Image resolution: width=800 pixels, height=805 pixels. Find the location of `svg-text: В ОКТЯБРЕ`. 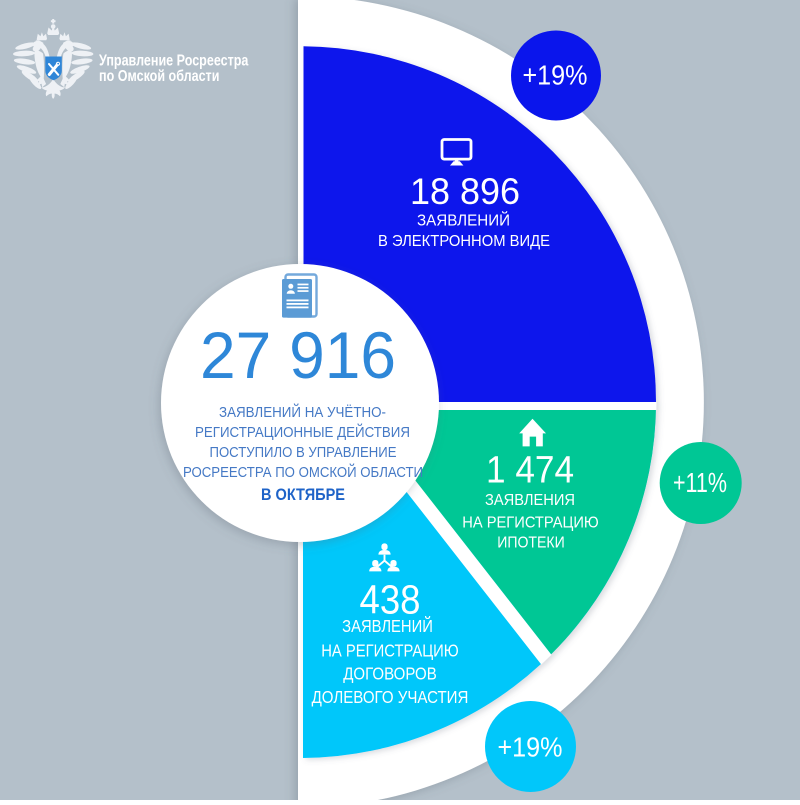

svg-text: В ОКТЯБРЕ is located at coordinates (303, 495).